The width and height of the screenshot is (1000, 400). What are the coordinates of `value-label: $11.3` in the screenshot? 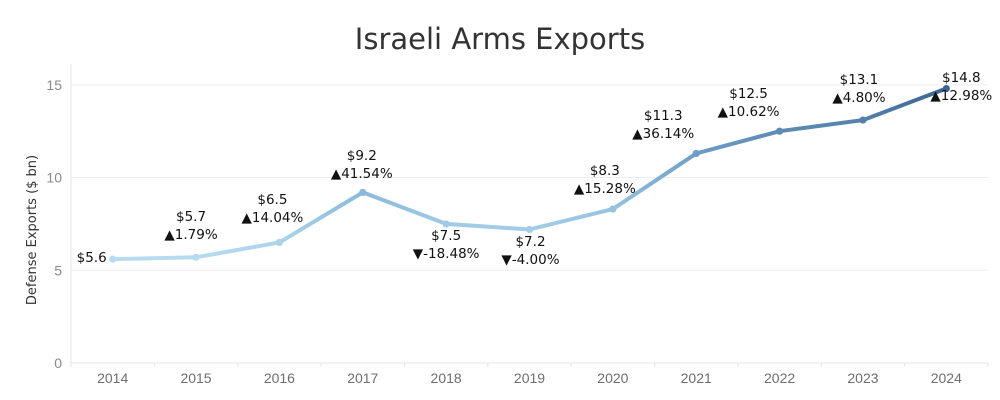 It's located at (663, 116).